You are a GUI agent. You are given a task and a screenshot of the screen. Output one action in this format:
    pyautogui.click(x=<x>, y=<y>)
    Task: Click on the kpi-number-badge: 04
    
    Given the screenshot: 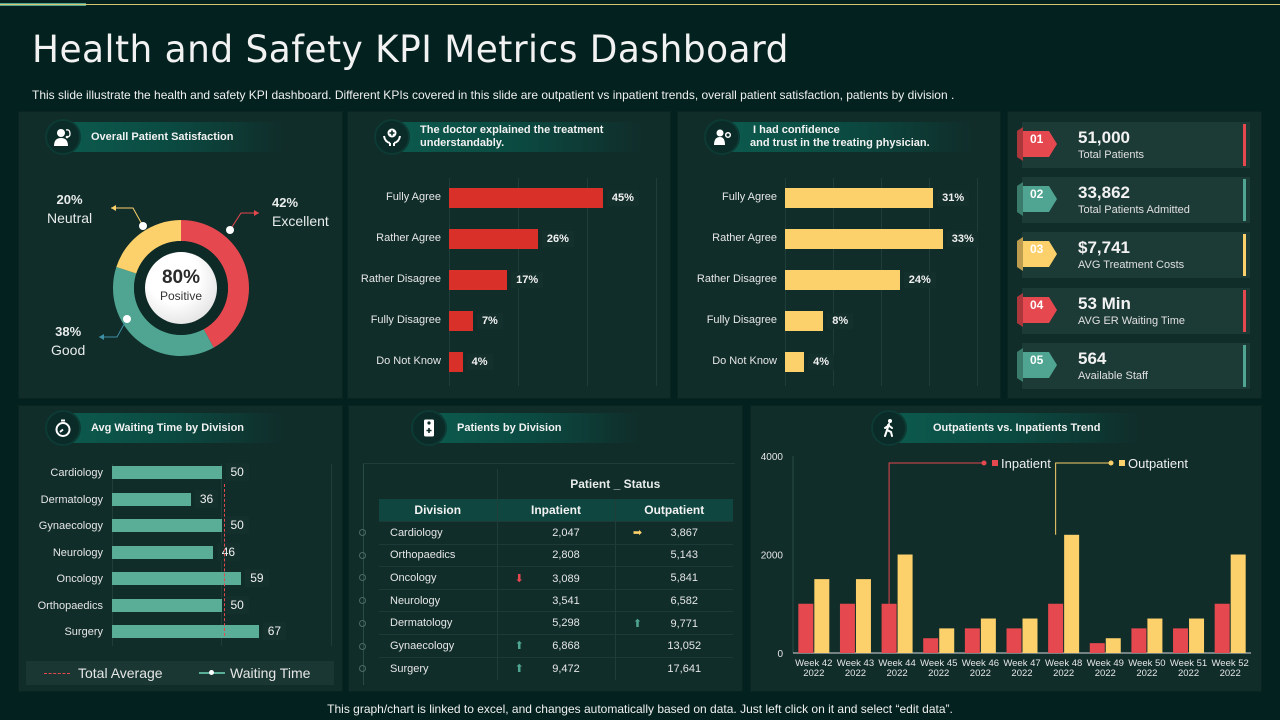 What is the action you would take?
    pyautogui.click(x=1037, y=304)
    